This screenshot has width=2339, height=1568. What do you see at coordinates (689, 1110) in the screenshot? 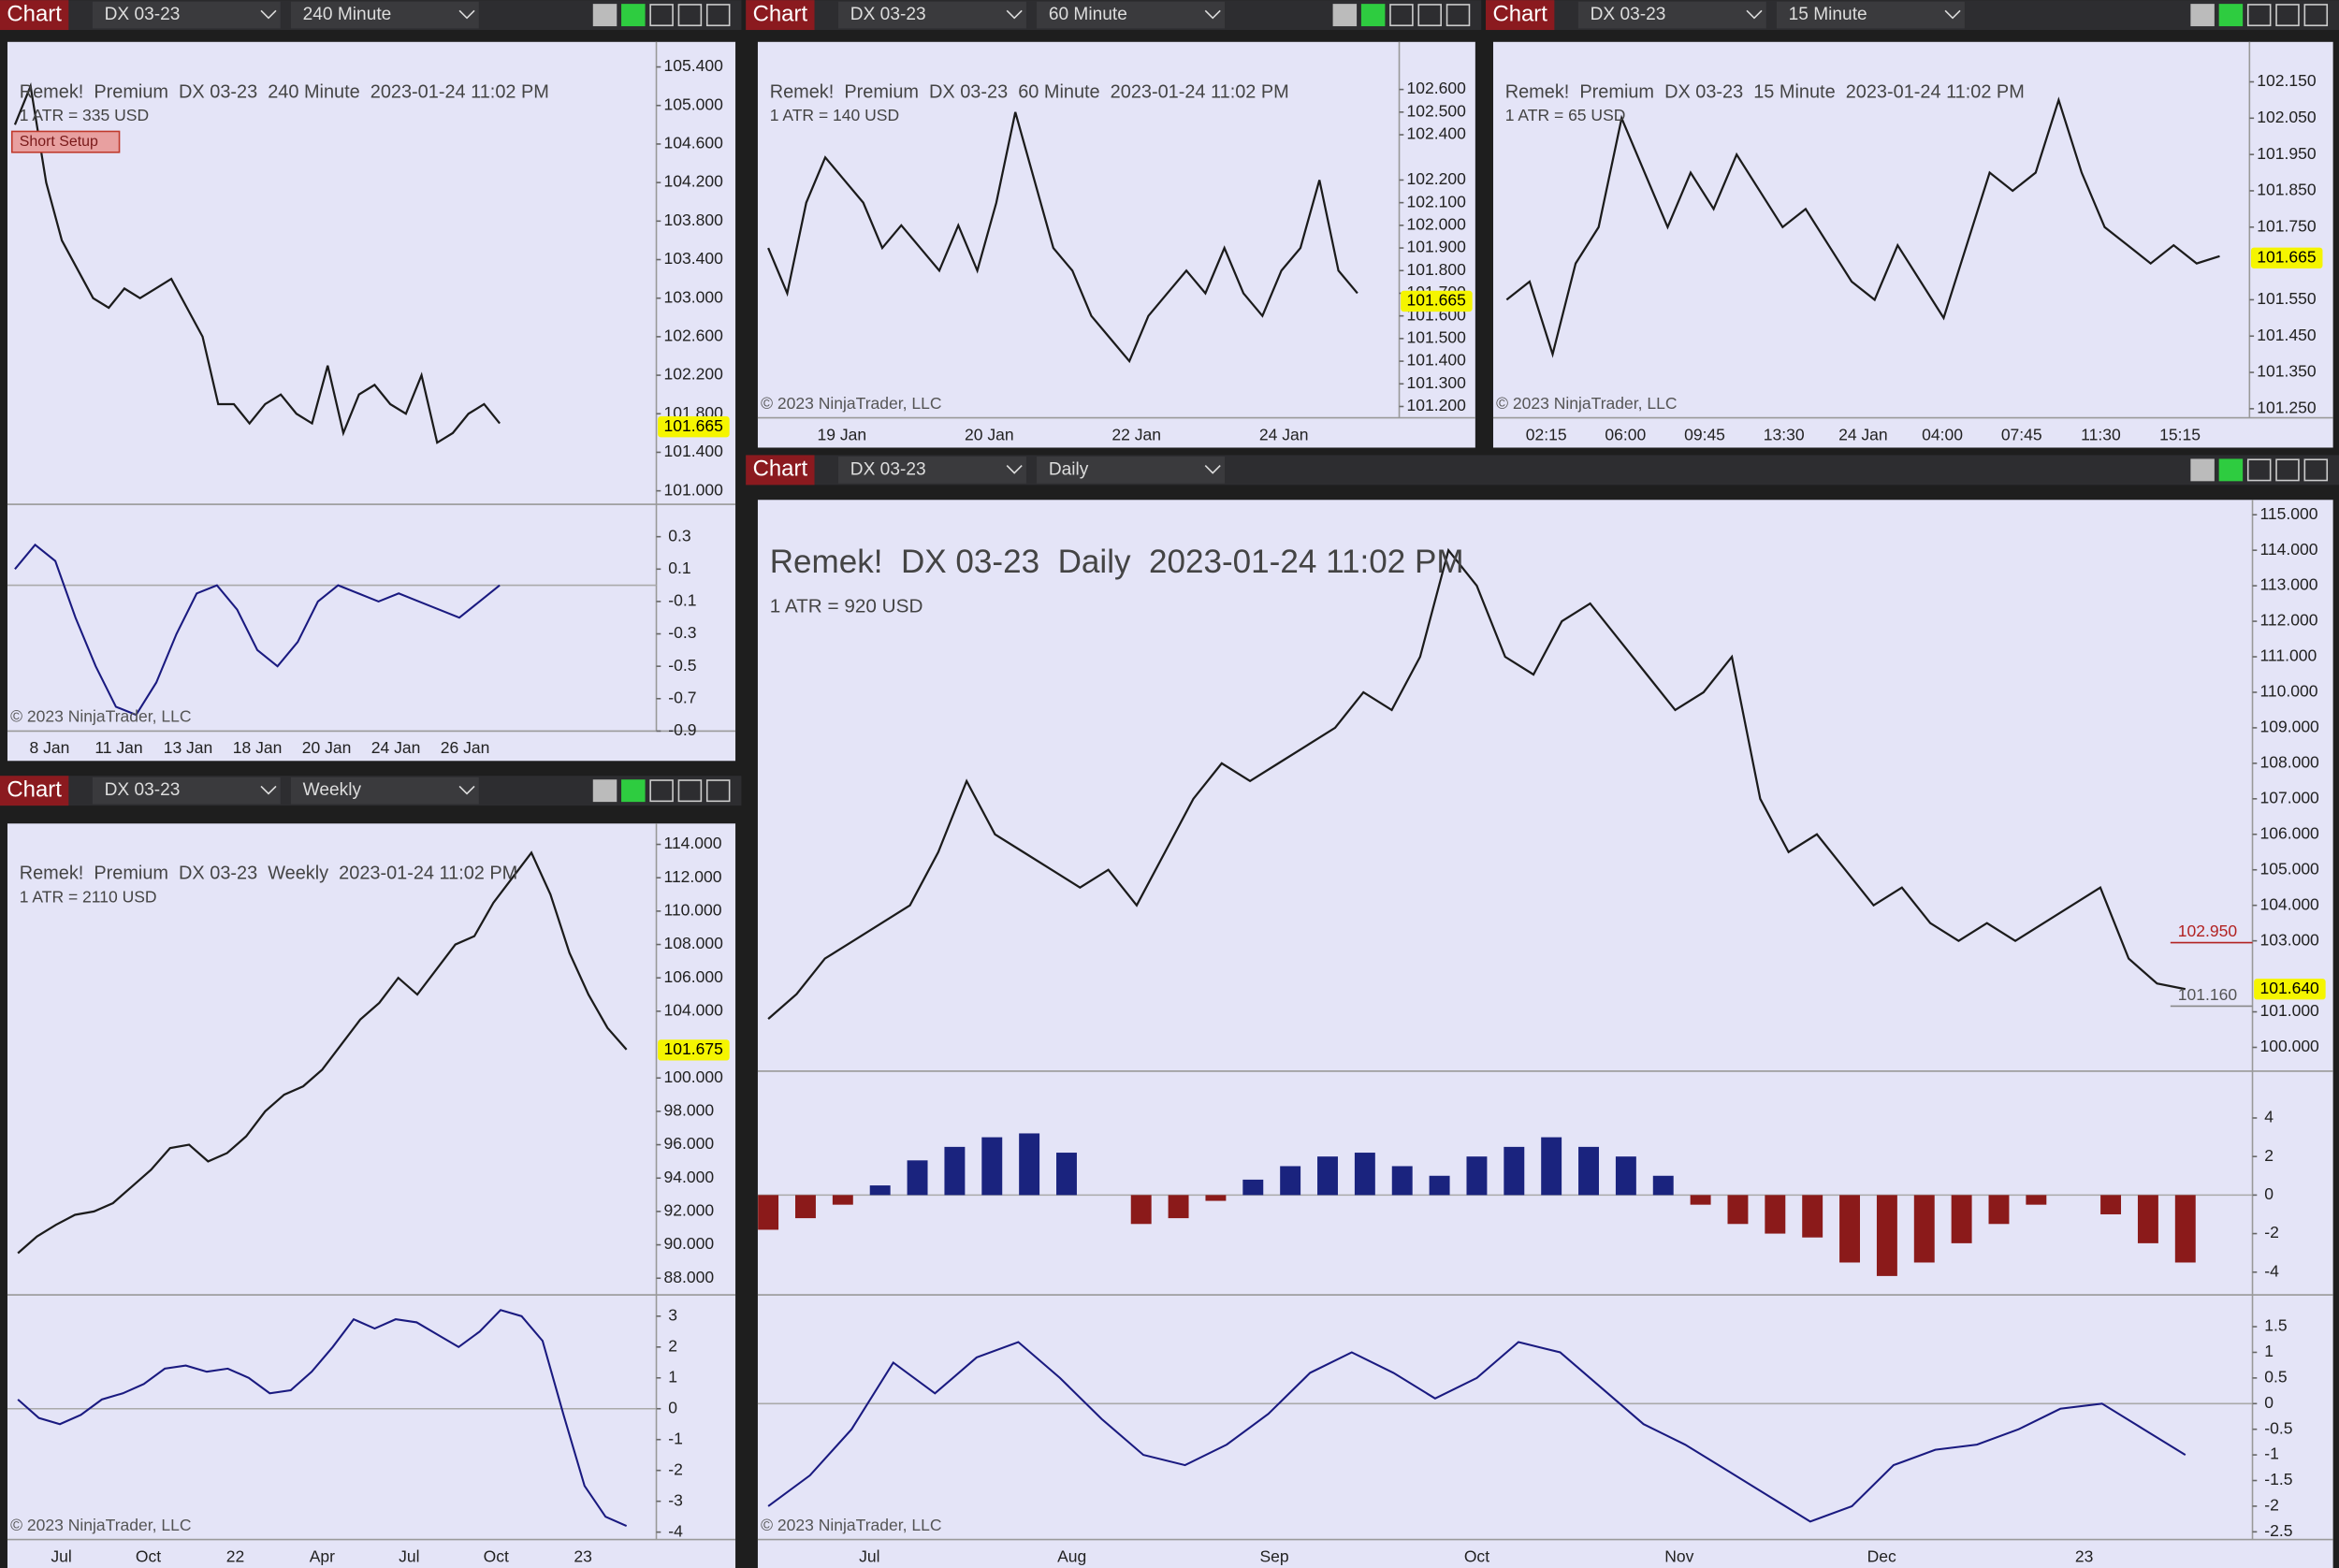
I see `y-tick-label: 98.000` at bounding box center [689, 1110].